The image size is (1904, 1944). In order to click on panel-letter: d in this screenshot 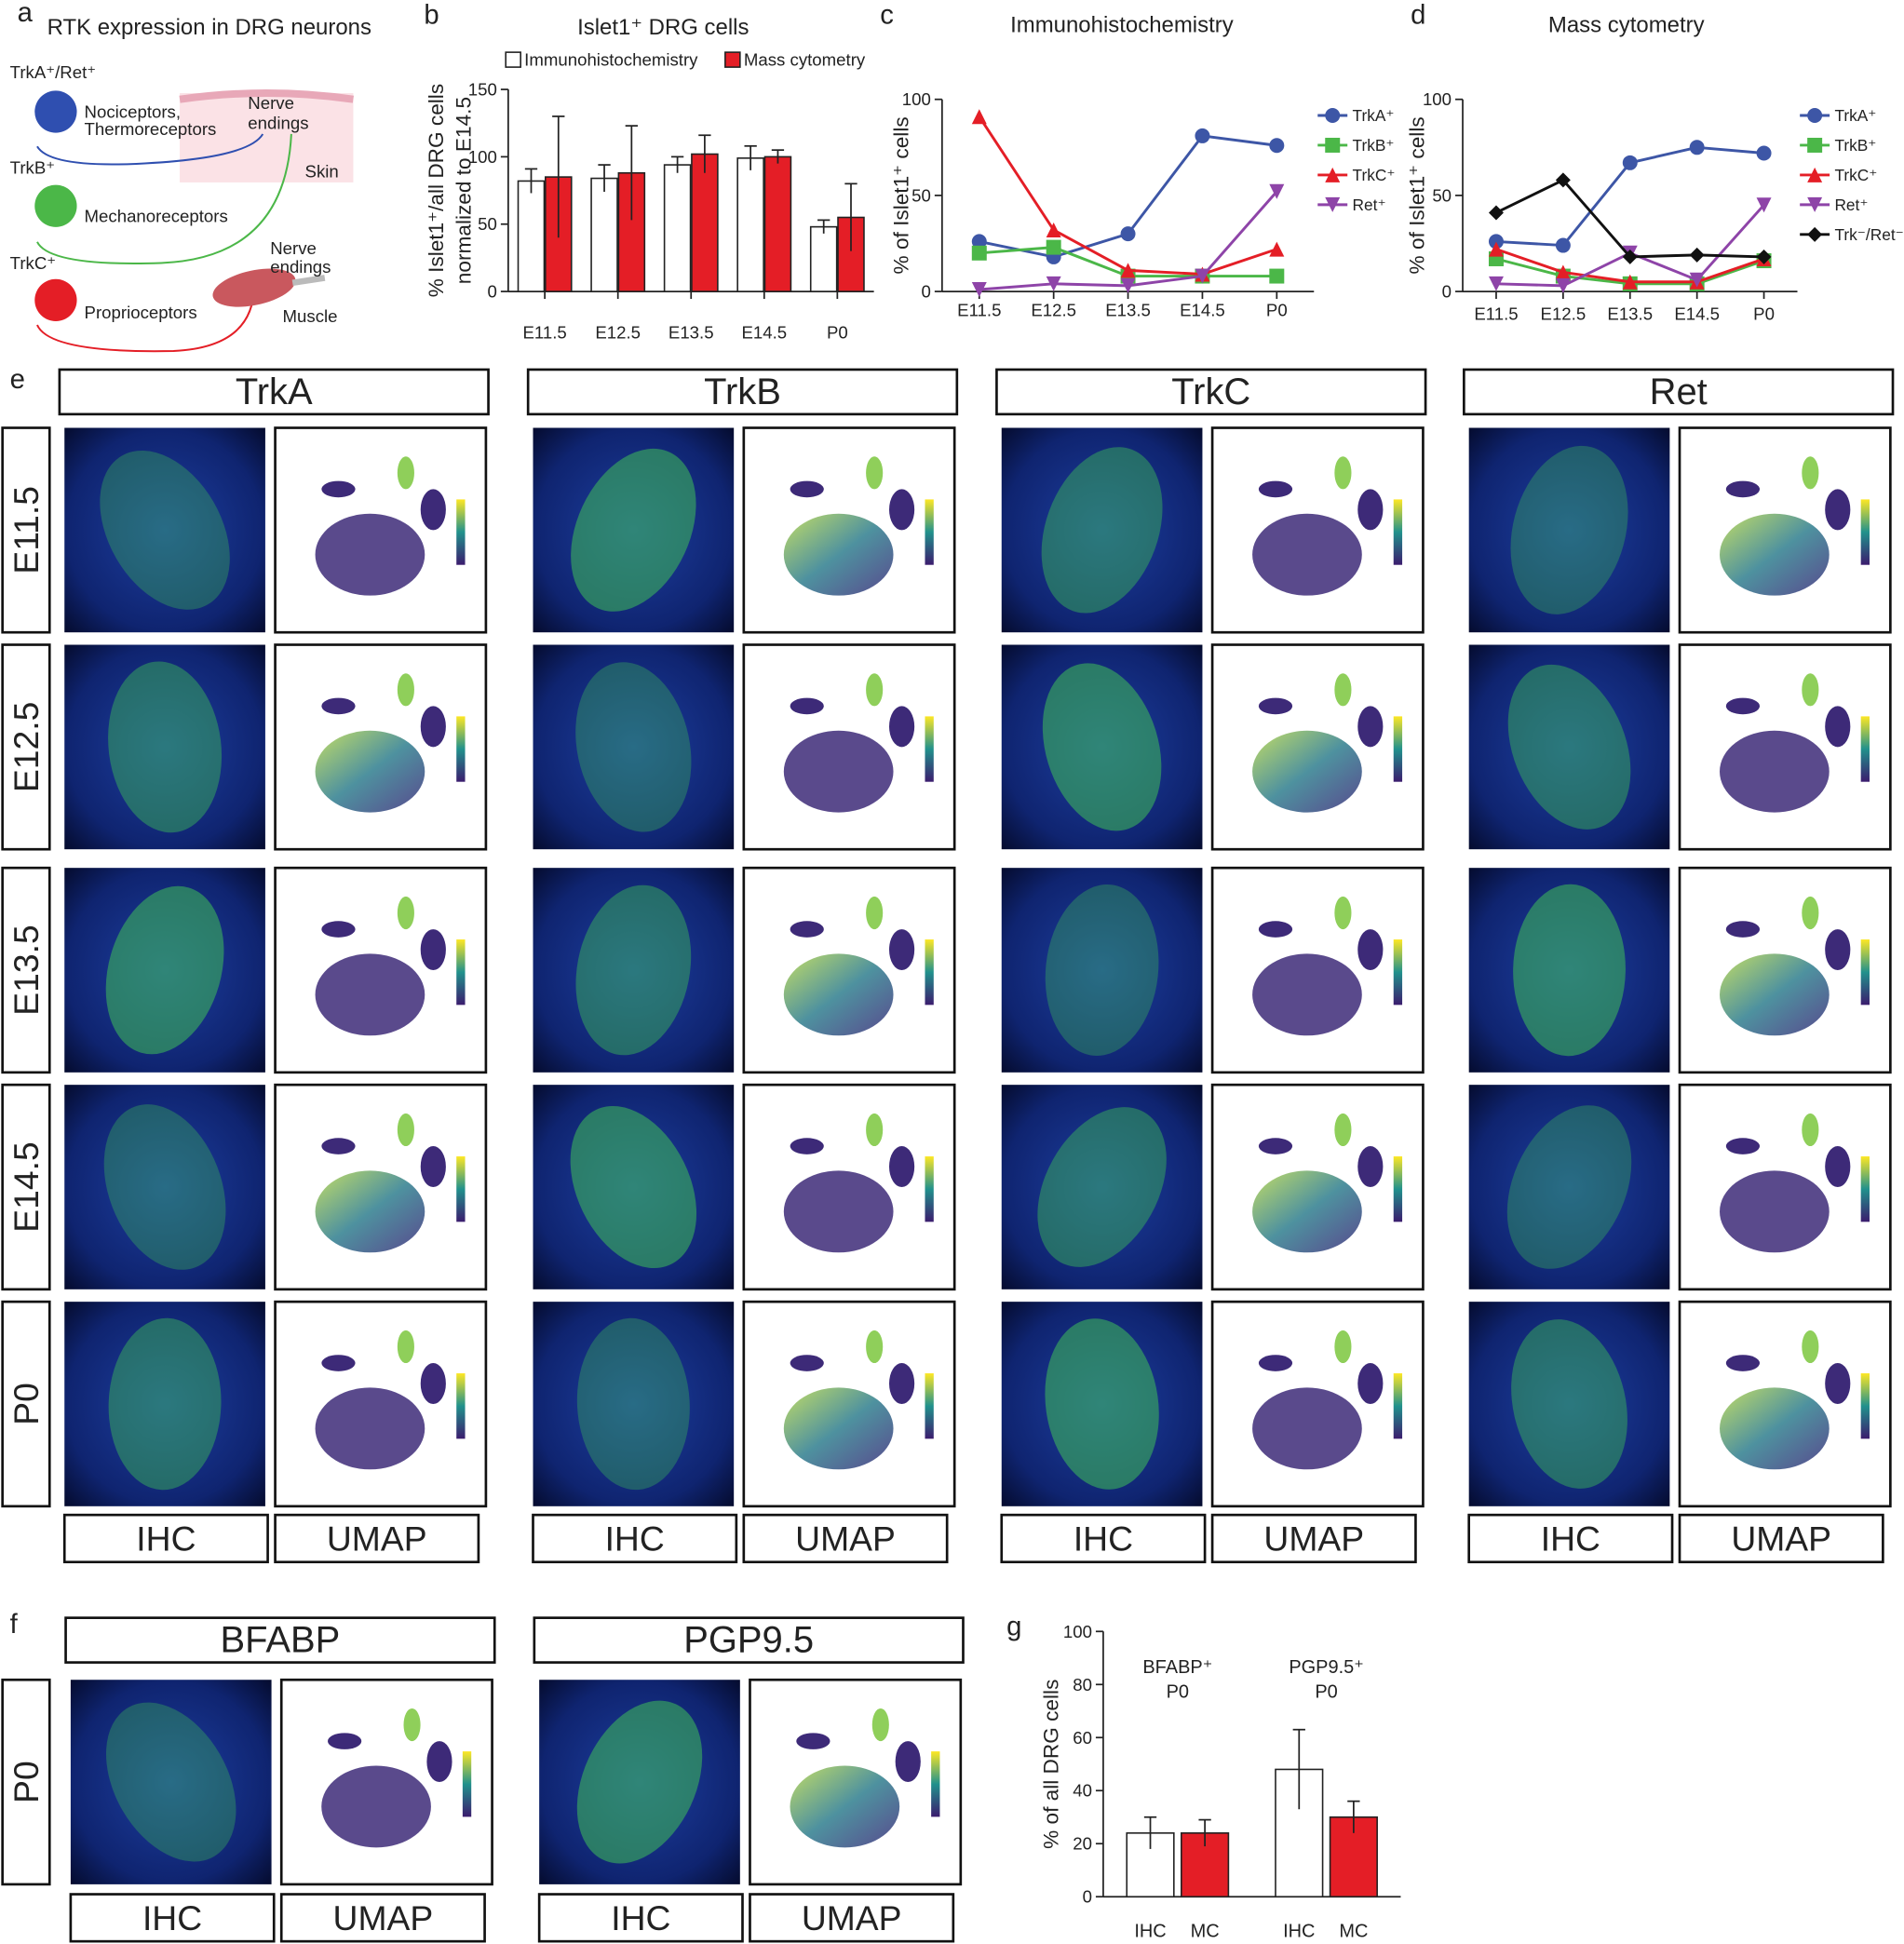, I will do `click(1418, 15)`.